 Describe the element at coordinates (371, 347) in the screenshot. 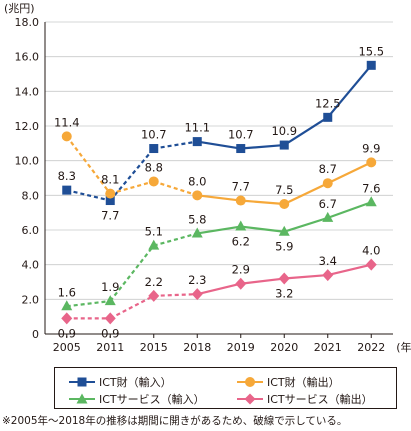

I see `x-tick-label: 2022` at that location.